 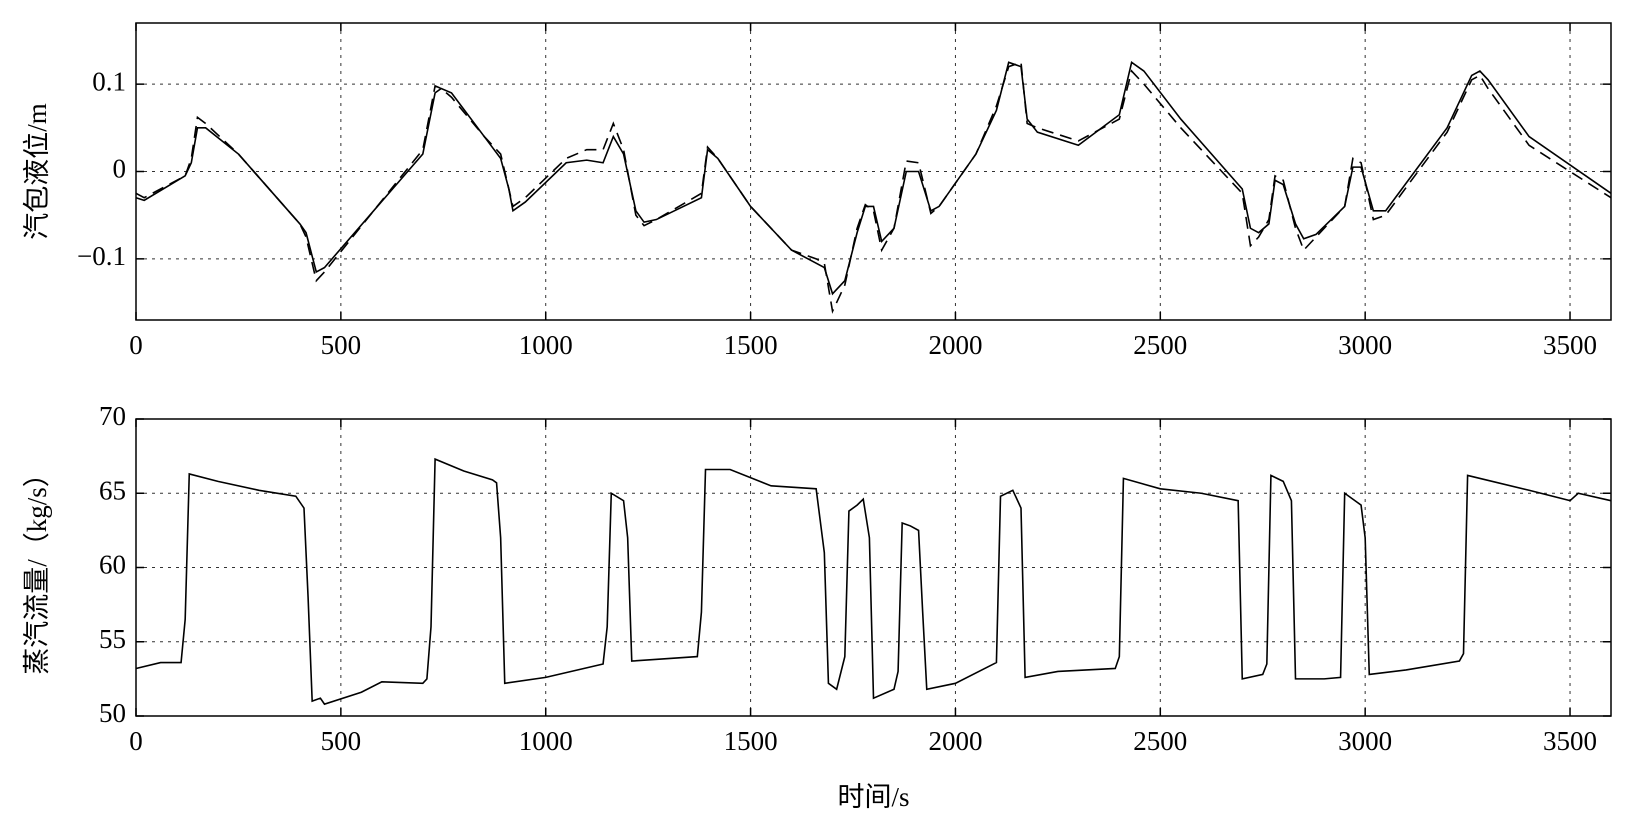 What do you see at coordinates (112, 713) in the screenshot?
I see `y-tick-label: 50` at bounding box center [112, 713].